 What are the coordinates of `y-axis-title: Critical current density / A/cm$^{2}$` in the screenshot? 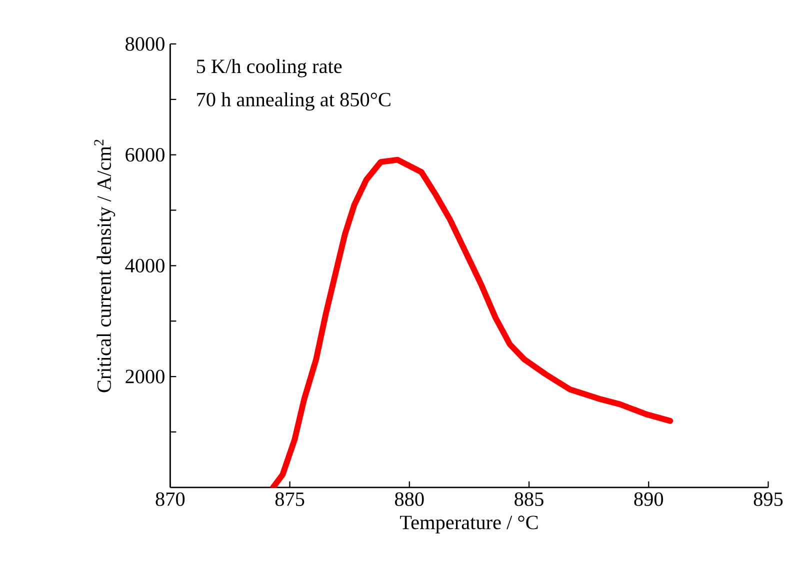 It's located at (105, 266).